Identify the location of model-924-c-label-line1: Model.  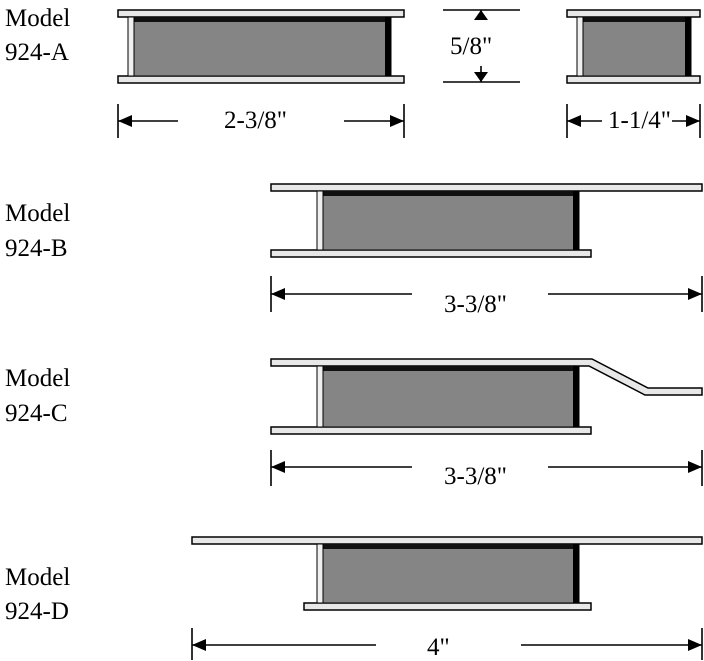
(37, 378).